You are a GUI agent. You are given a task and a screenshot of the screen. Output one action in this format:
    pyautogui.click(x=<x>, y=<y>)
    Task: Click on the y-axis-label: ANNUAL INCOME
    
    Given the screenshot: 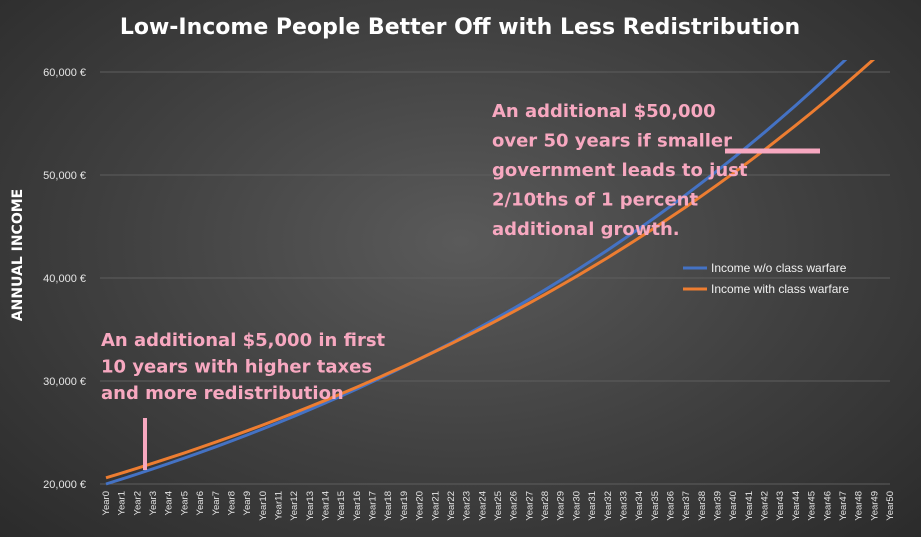 What is the action you would take?
    pyautogui.click(x=18, y=255)
    